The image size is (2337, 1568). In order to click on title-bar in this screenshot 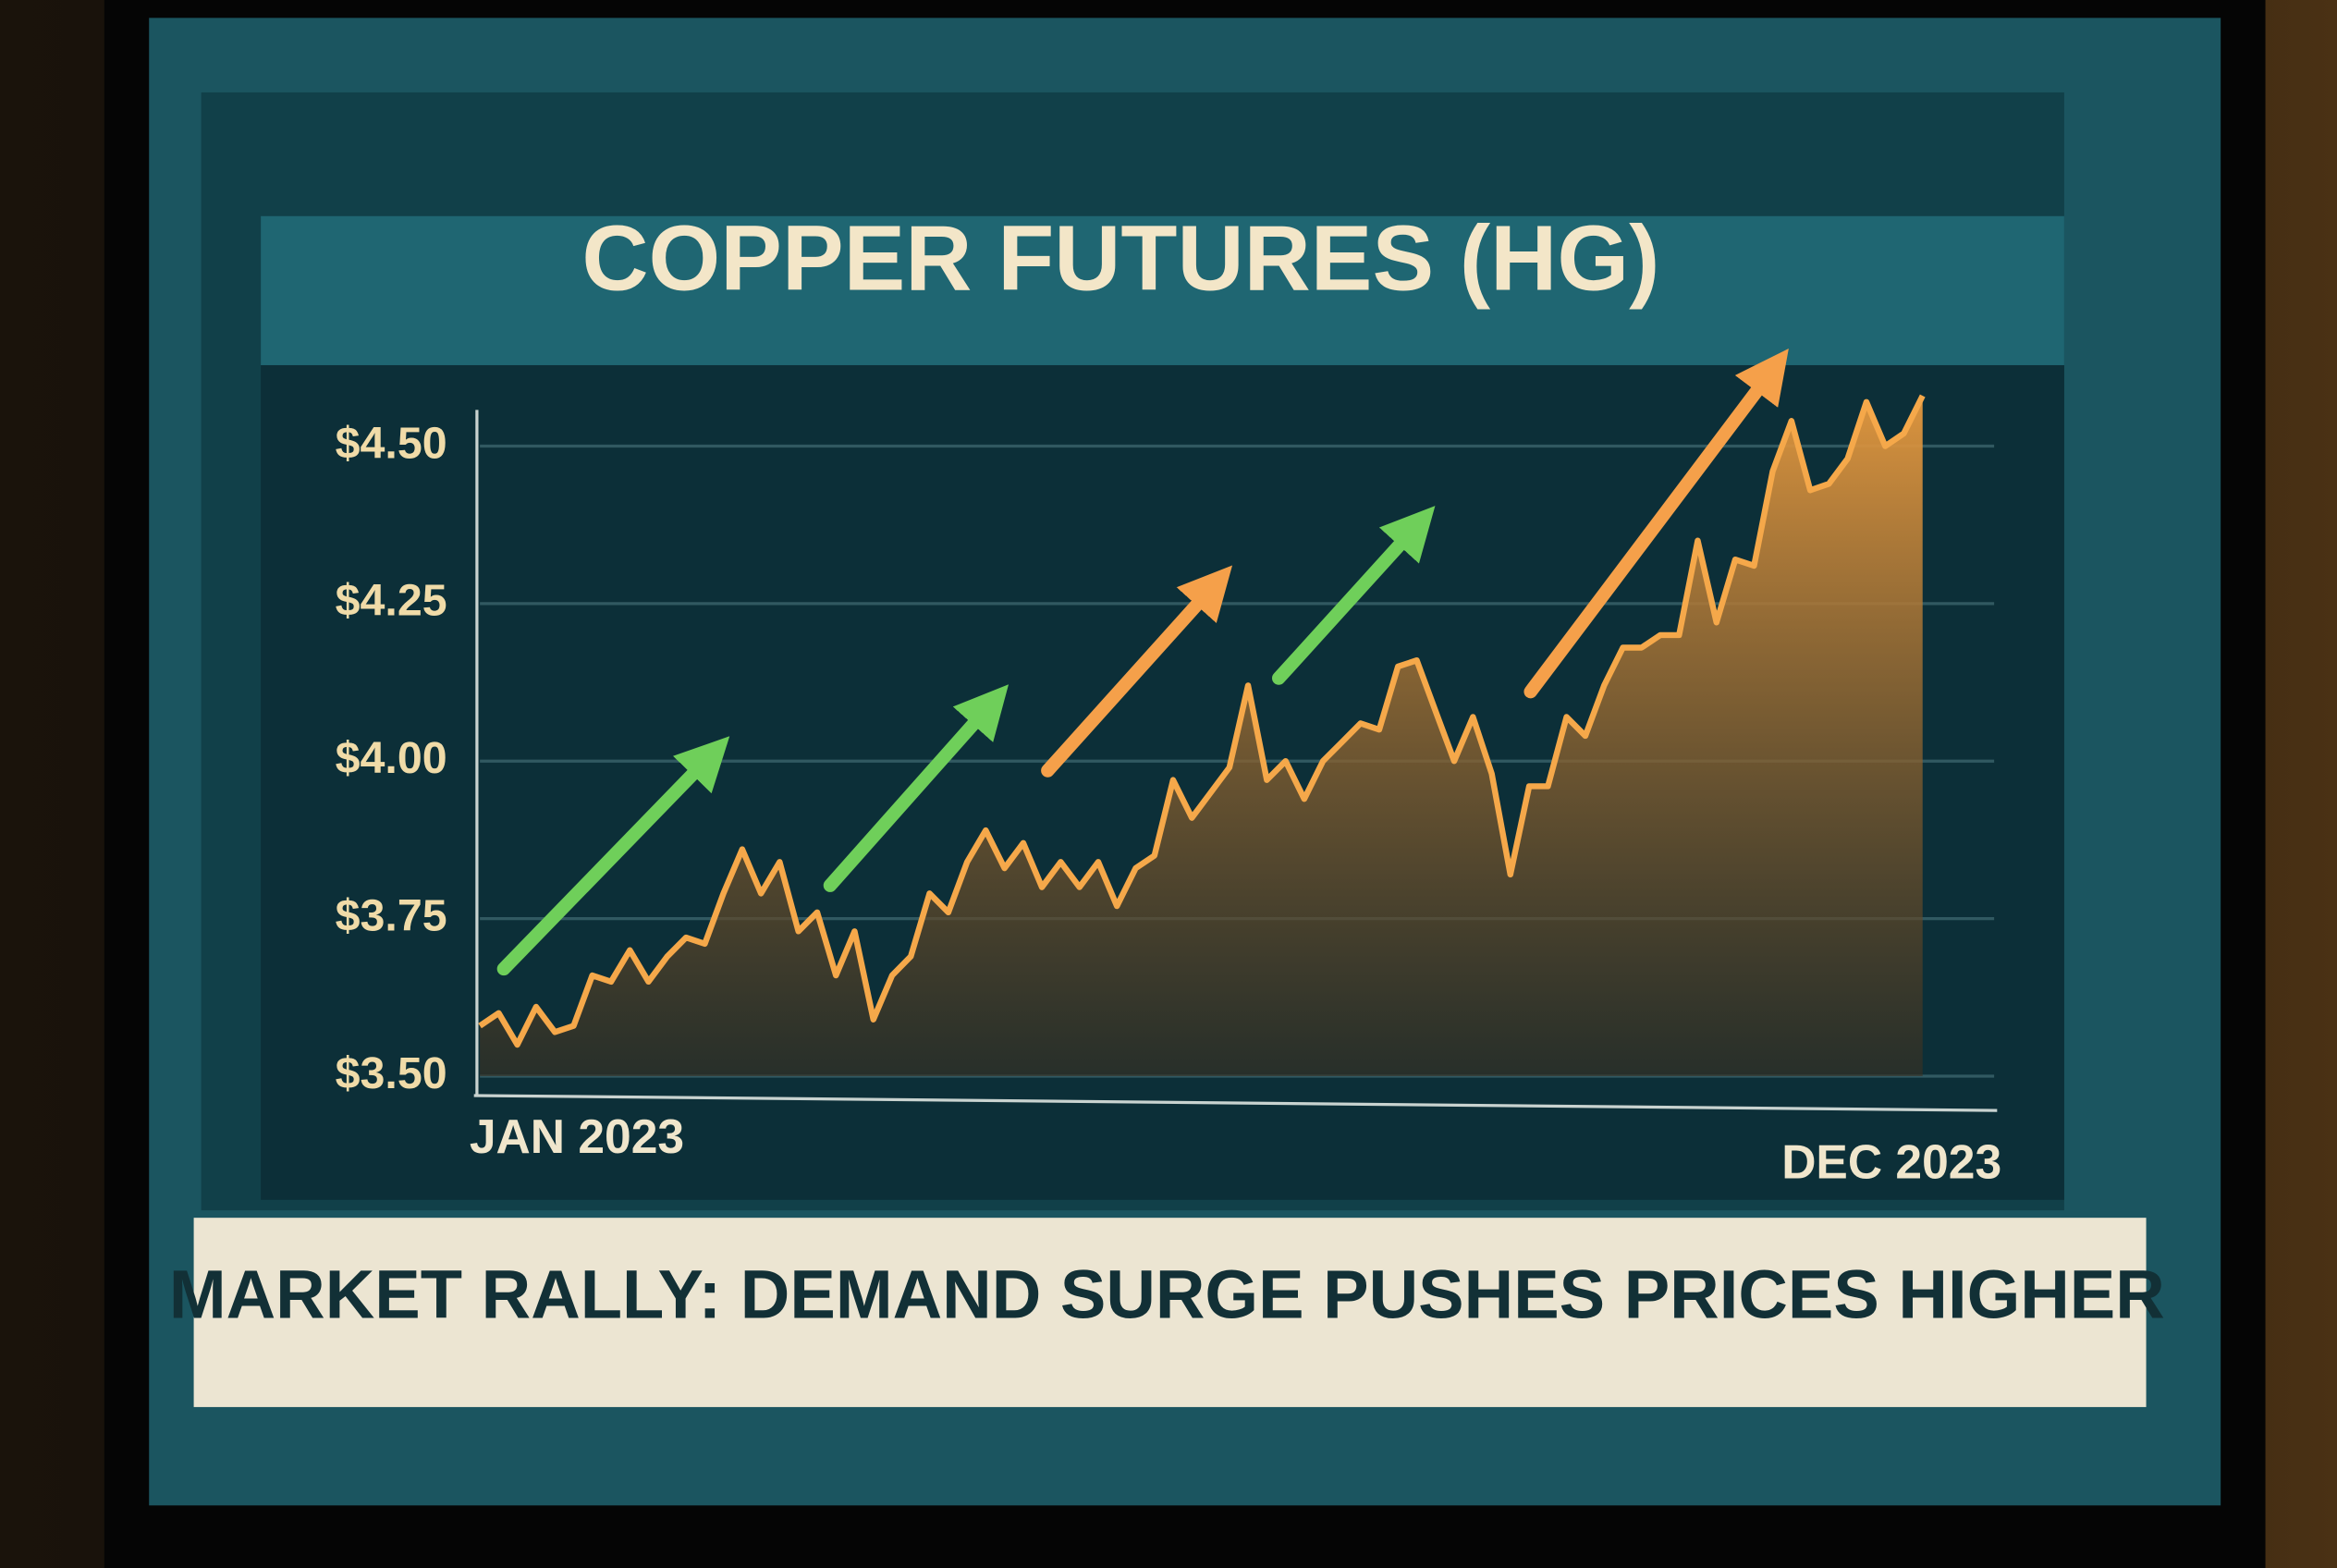, I will do `click(1162, 290)`.